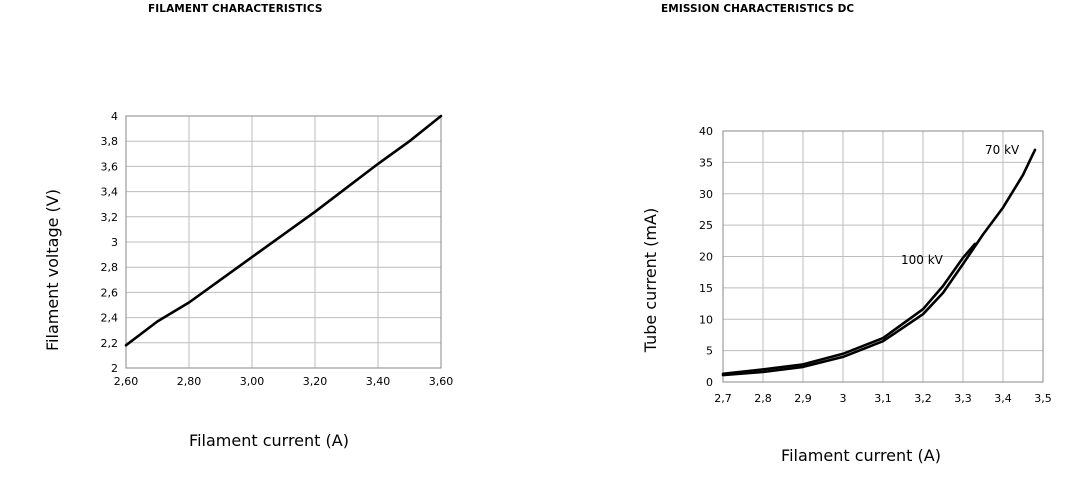 The width and height of the screenshot is (1076, 478). I want to click on x-tick-label: 2,7, so click(723, 398).